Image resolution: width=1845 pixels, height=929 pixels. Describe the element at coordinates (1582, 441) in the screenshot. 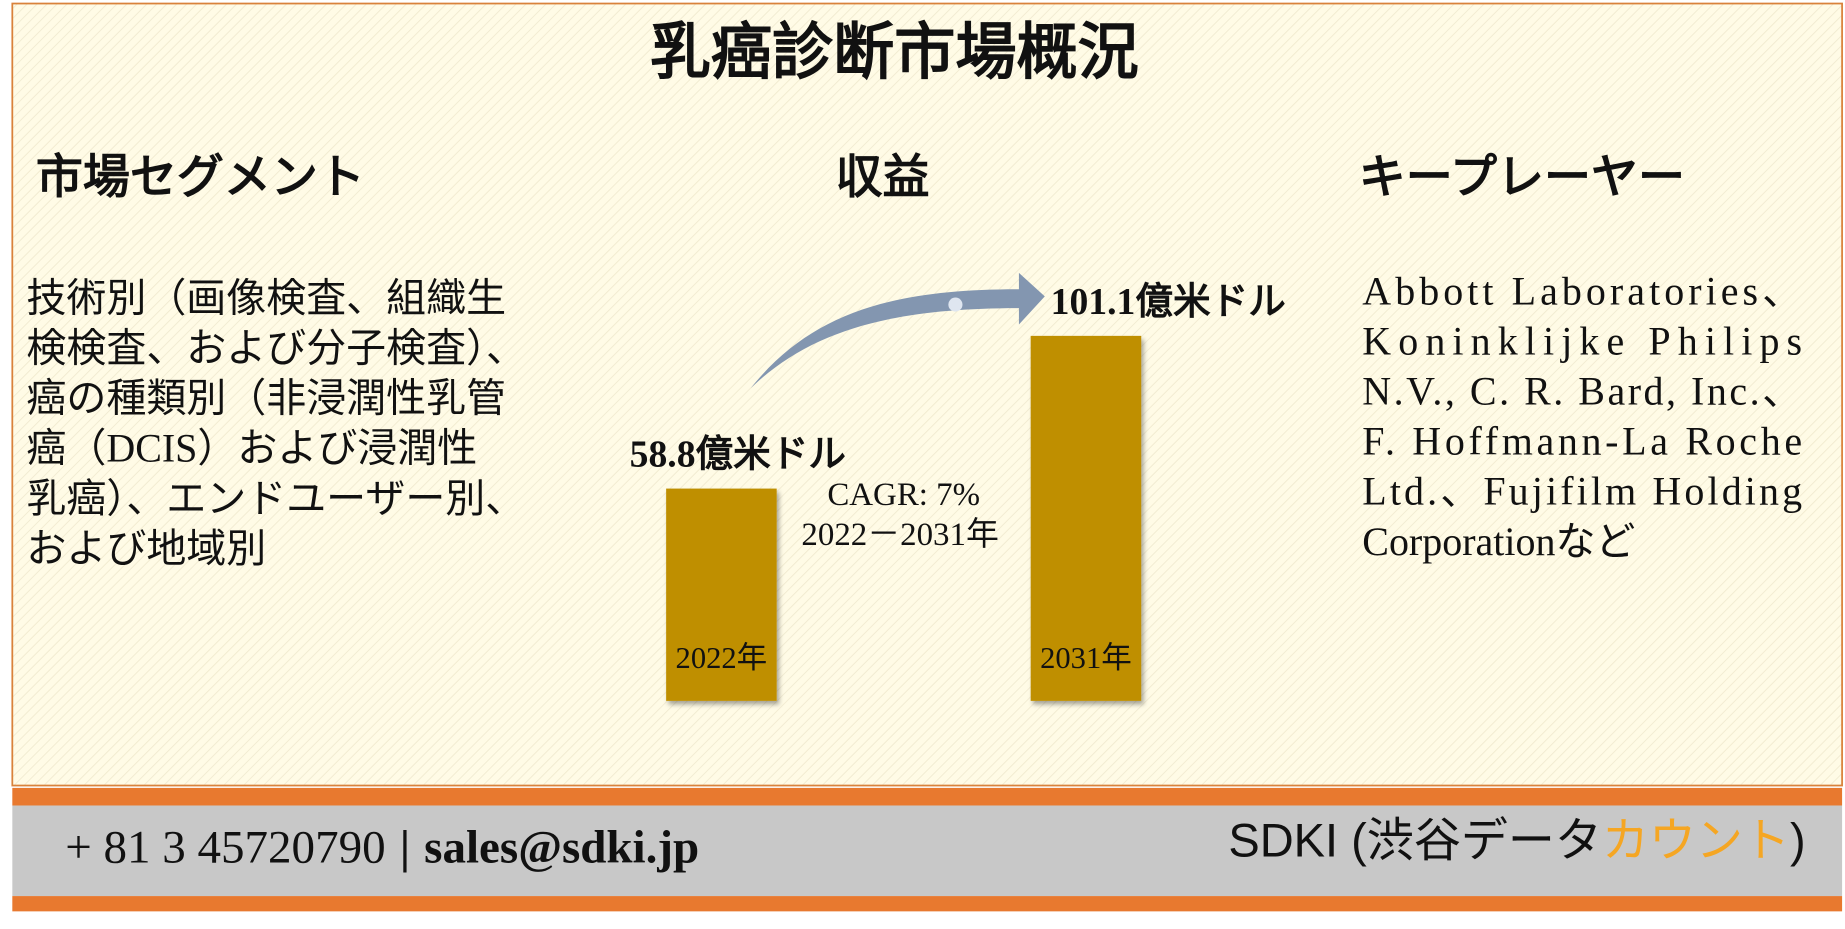

I see `player-line: F. Hoffmann-La Roche` at that location.